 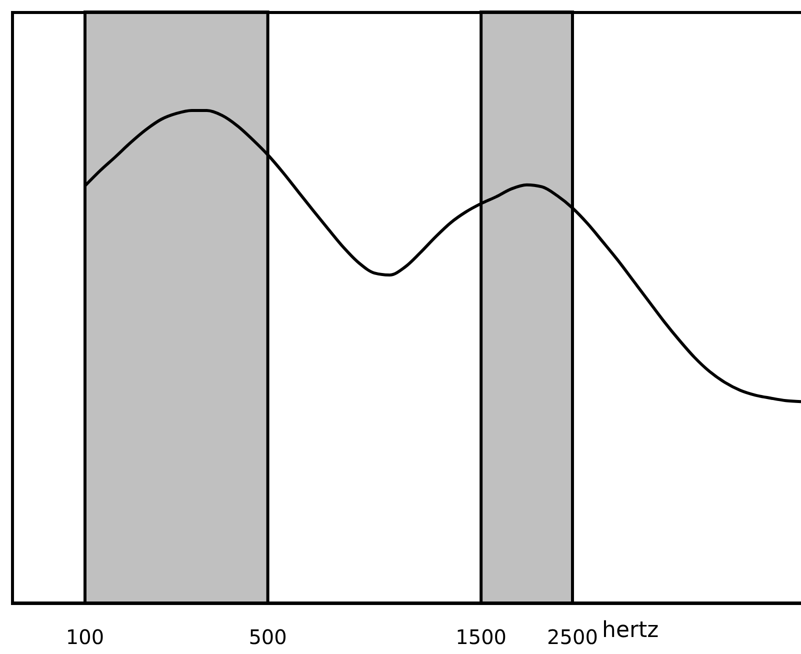 What do you see at coordinates (630, 630) in the screenshot?
I see `x-axis-title: hertz` at bounding box center [630, 630].